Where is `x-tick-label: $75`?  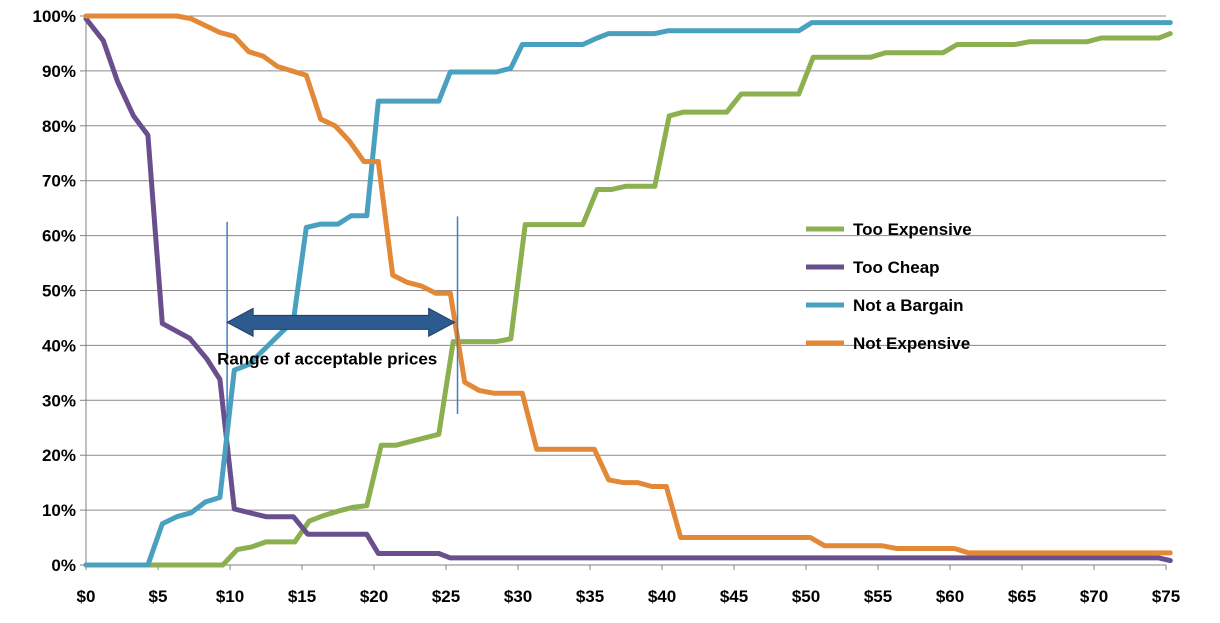
x-tick-label: $75 is located at coordinates (1166, 596).